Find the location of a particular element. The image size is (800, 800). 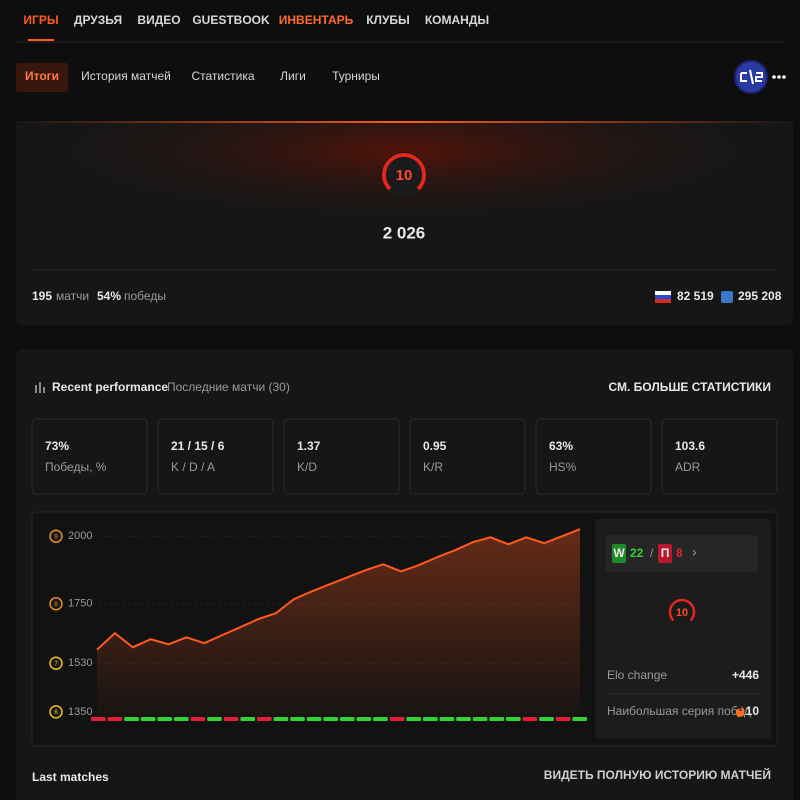

matches: 195 is located at coordinates (42, 296).